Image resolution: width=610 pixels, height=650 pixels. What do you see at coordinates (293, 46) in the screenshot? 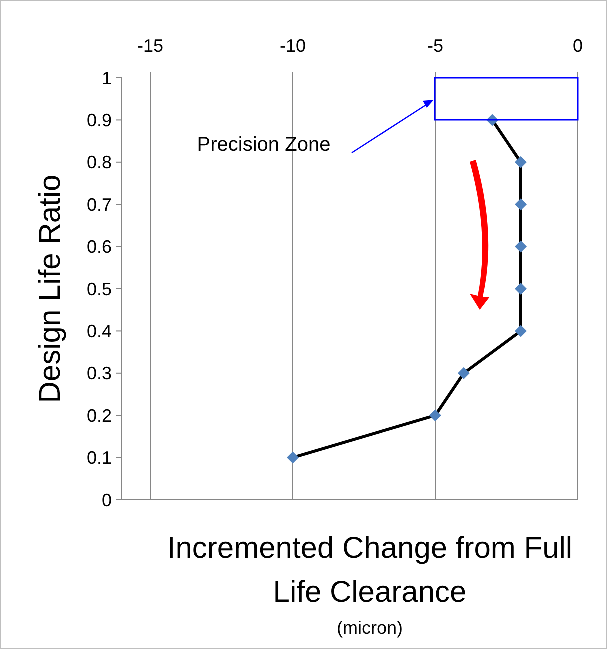
I see `x-tick-label: -10` at bounding box center [293, 46].